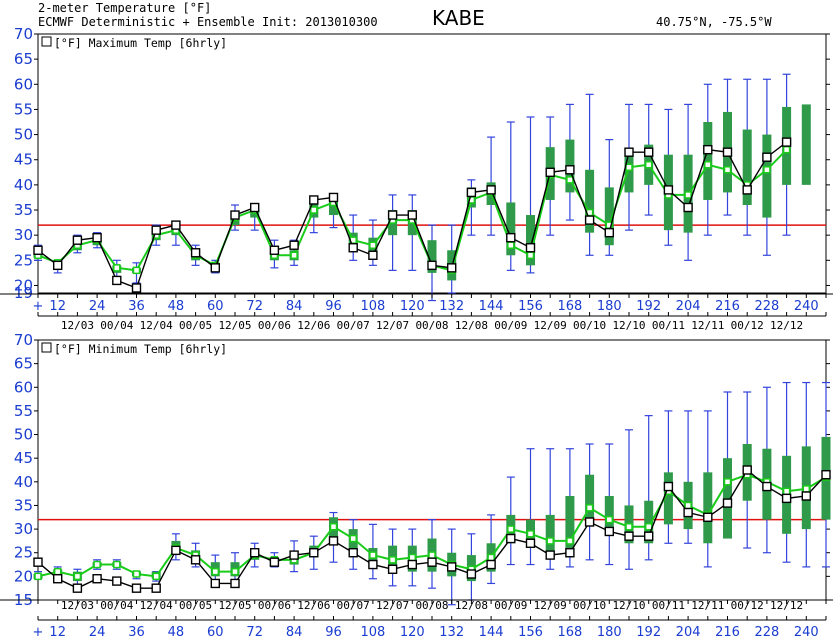  What do you see at coordinates (23, 84) in the screenshot?
I see `y-tick-label: 60` at bounding box center [23, 84].